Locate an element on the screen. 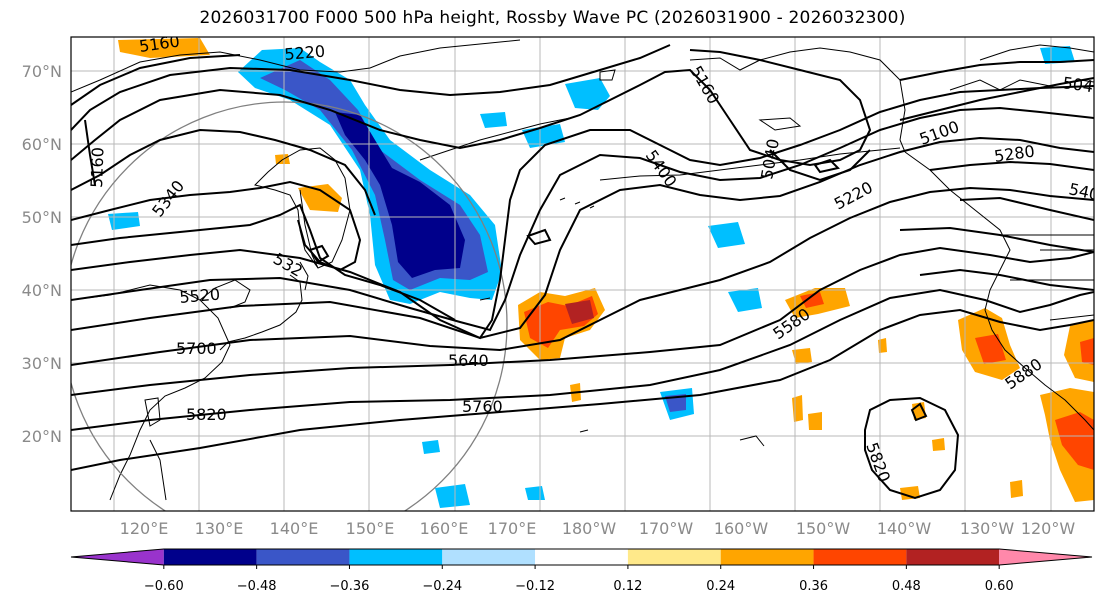 This screenshot has width=1105, height=604. lon-tick-label: 160°E is located at coordinates (444, 528).